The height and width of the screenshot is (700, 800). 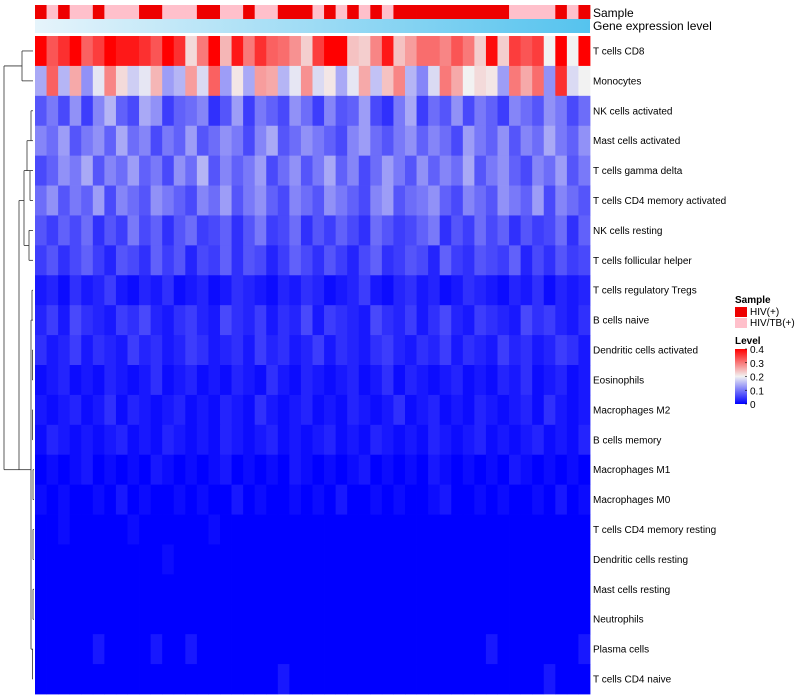 What do you see at coordinates (654, 530) in the screenshot?
I see `row-label: T cells CD4 memory resting` at bounding box center [654, 530].